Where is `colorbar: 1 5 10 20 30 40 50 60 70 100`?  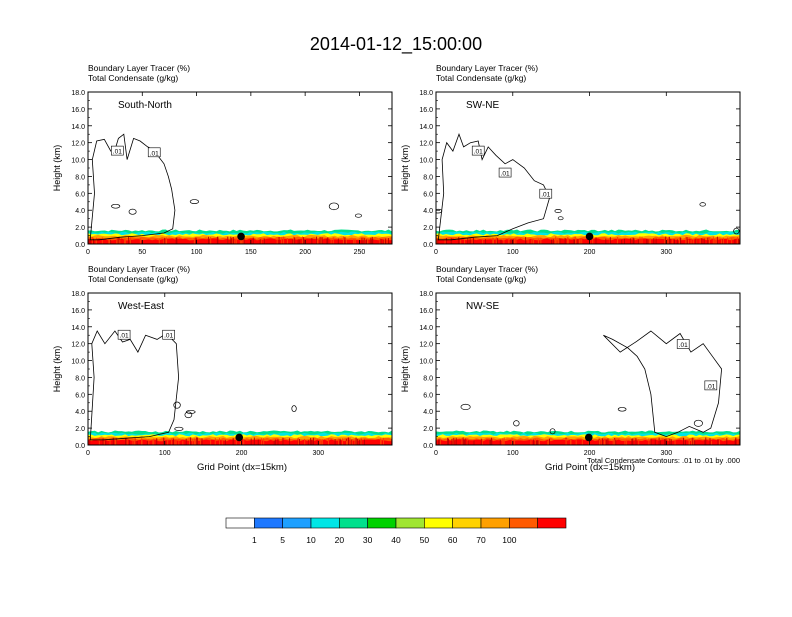 colorbar: 1 5 10 20 30 40 50 60 70 100 is located at coordinates (396, 531).